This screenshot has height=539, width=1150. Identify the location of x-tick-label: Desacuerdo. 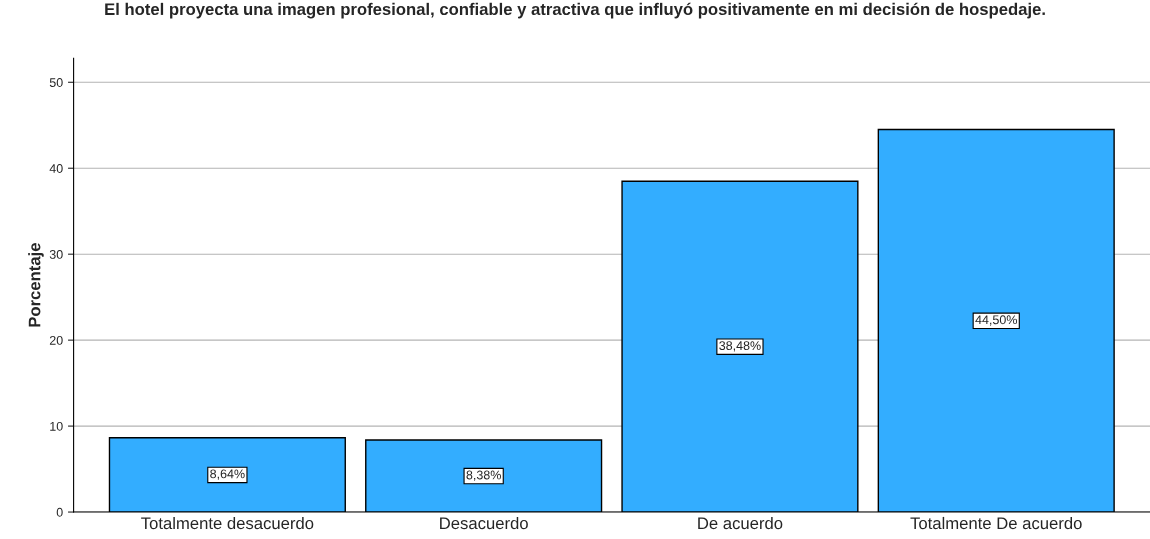
(484, 523).